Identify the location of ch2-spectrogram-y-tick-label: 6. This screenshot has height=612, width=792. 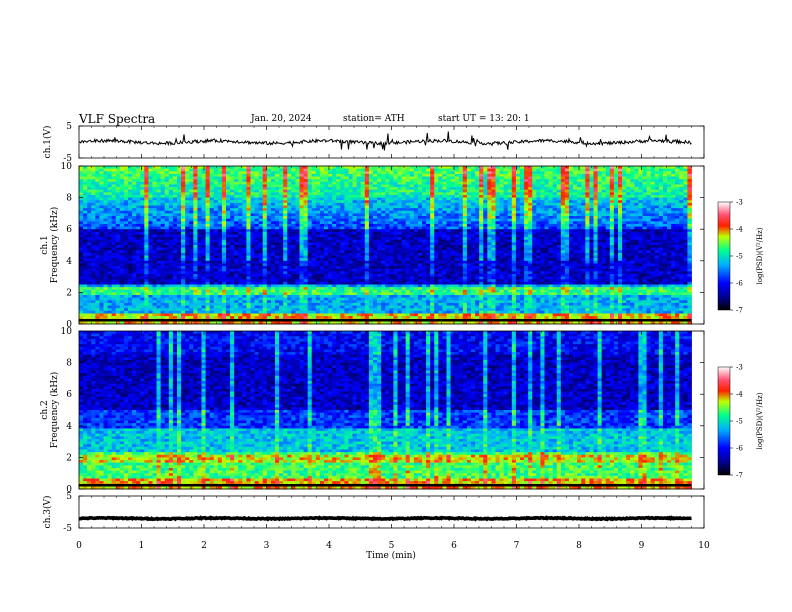
(69, 395).